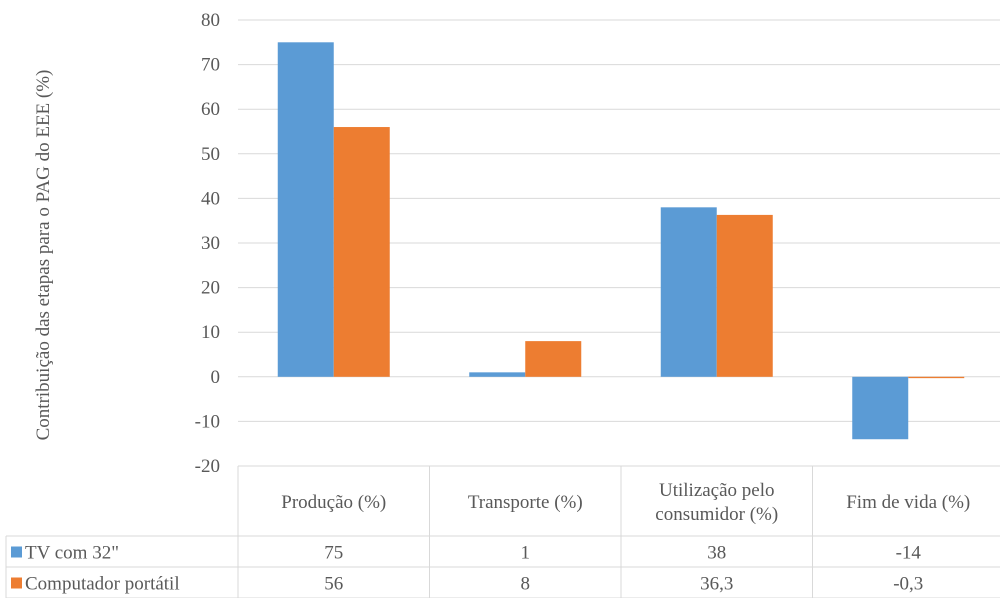  Describe the element at coordinates (207, 421) in the screenshot. I see `y-tick-label: -10` at that location.